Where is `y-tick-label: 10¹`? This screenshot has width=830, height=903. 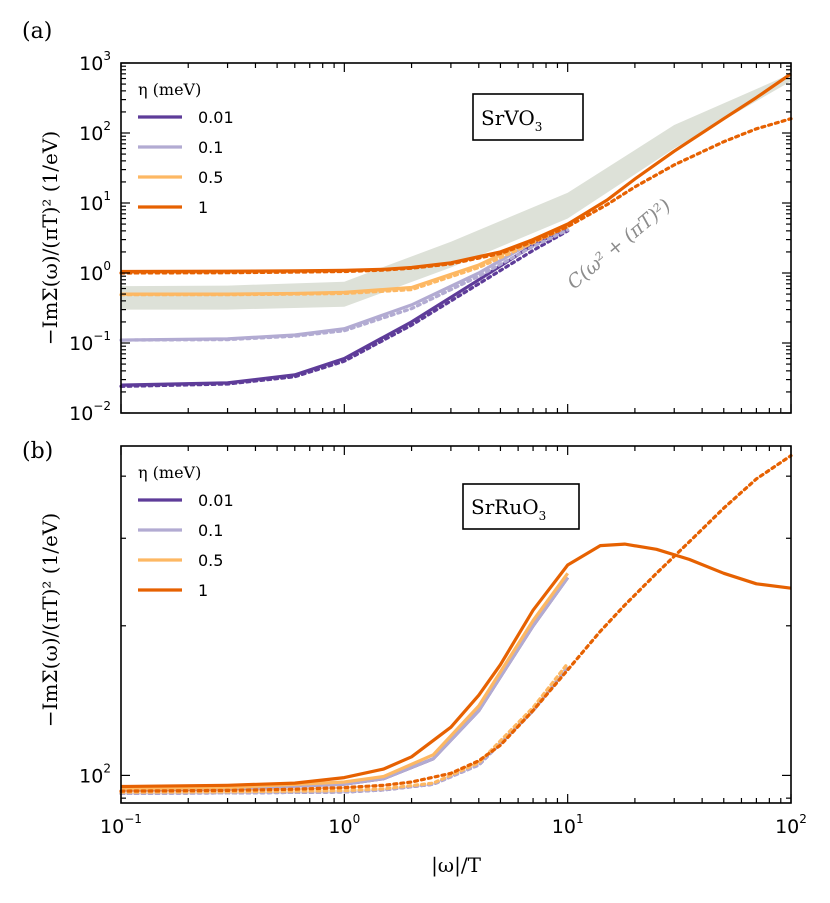 y-tick-label: 10¹ is located at coordinates (95, 202).